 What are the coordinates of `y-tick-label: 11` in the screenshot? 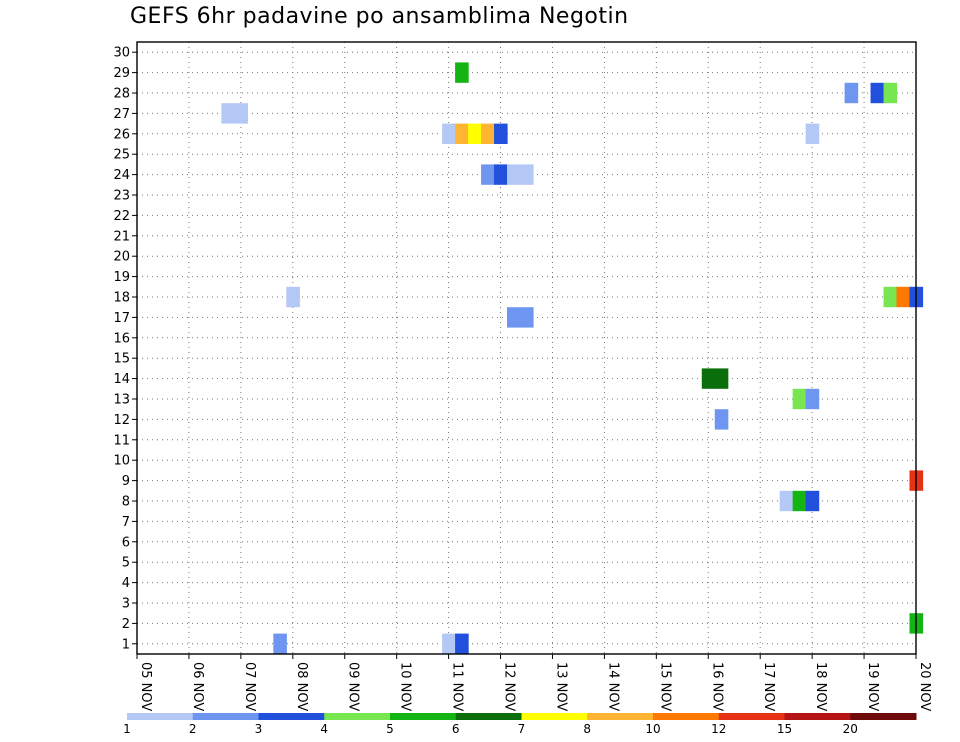 It's located at (121, 440).